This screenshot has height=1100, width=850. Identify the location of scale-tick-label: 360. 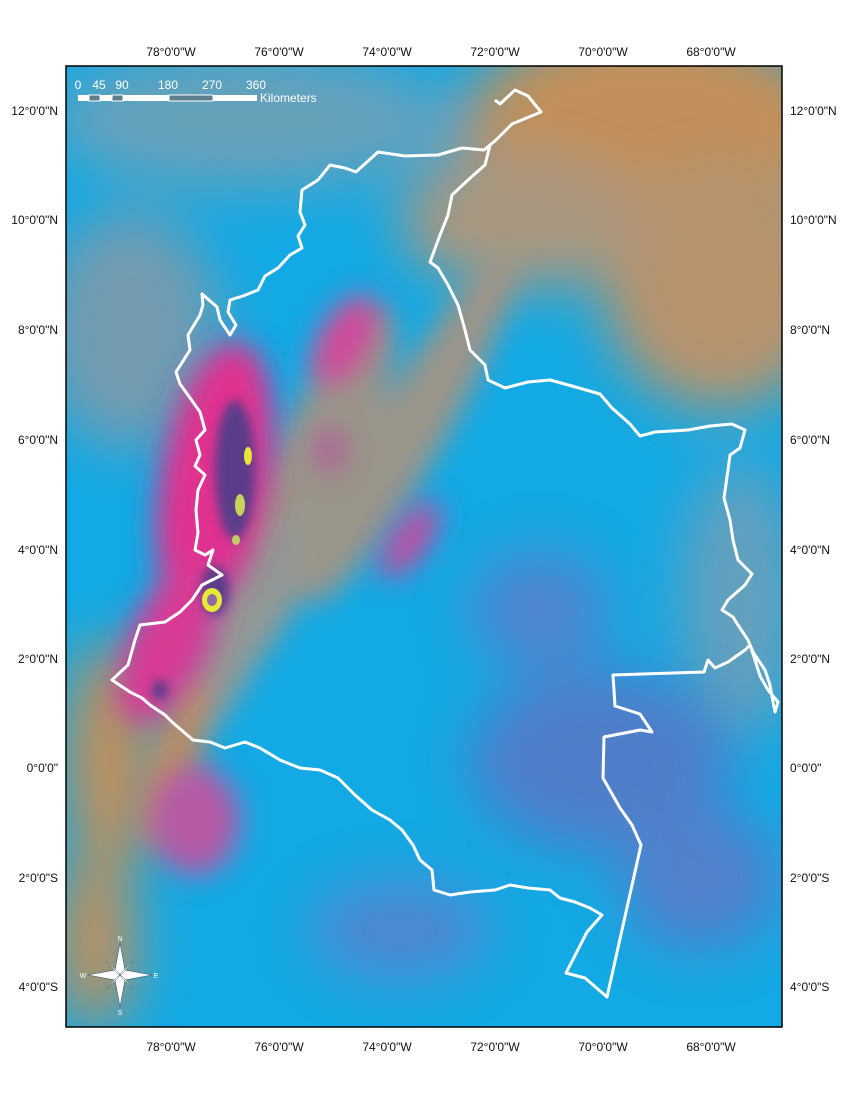
(256, 85).